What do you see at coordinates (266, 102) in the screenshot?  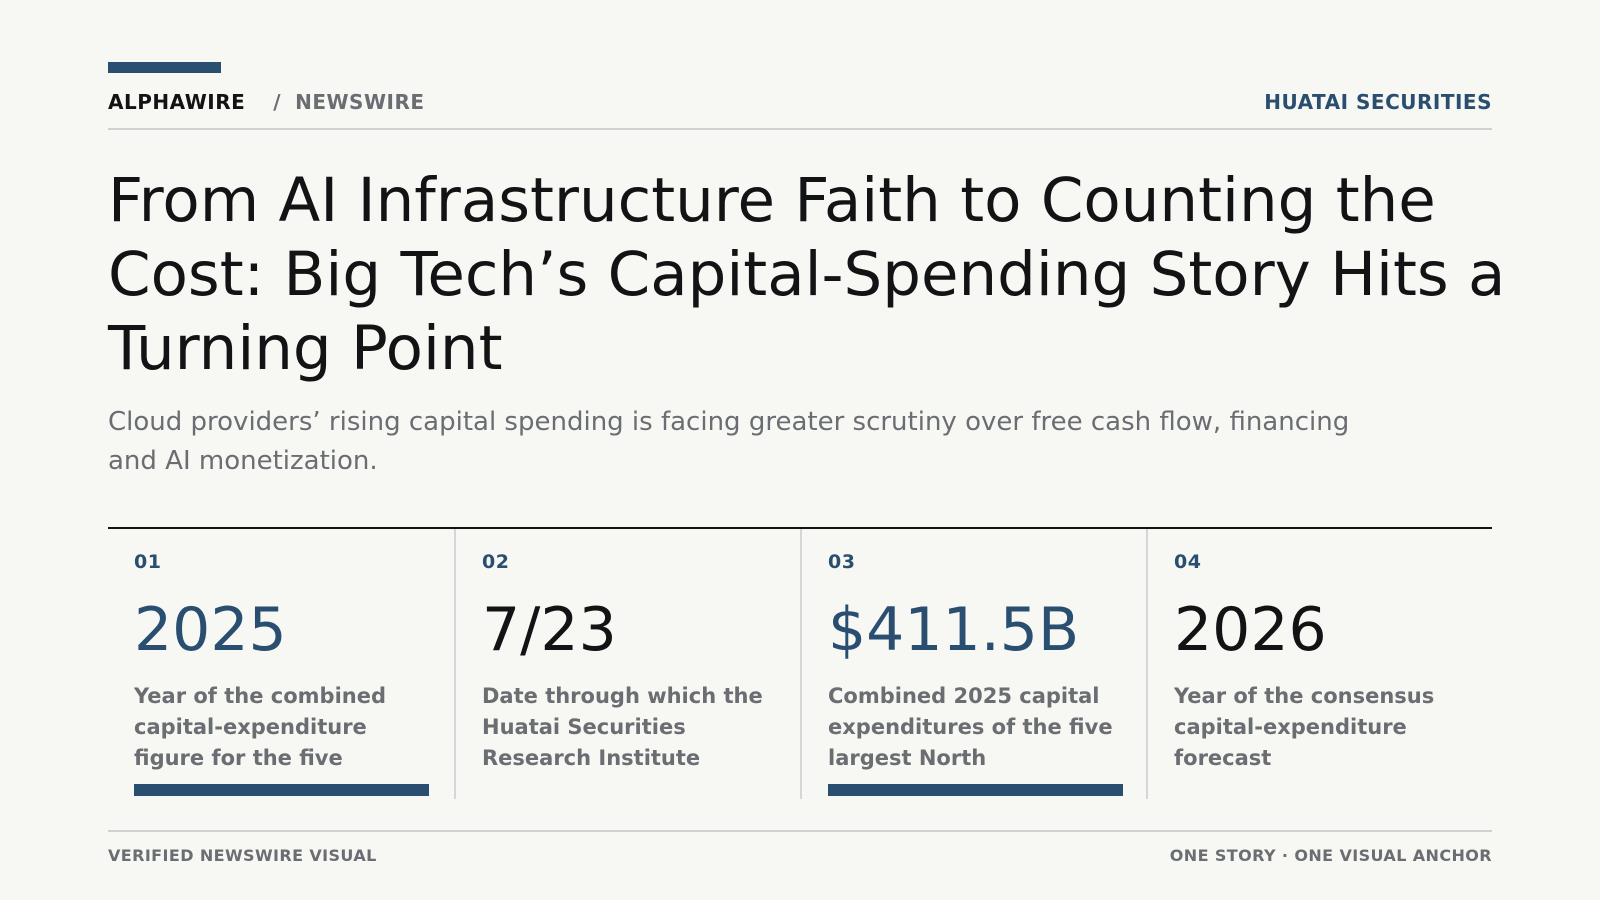 I see `brand-group: ALPHAWIRE / NEWSWIRE` at bounding box center [266, 102].